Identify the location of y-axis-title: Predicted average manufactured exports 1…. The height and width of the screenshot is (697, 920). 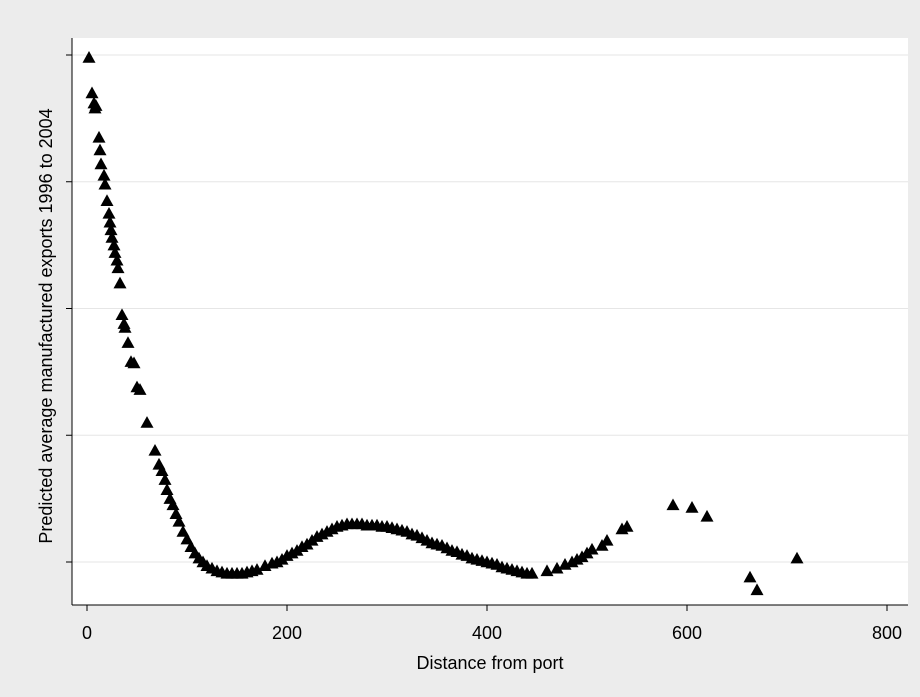
(46, 325).